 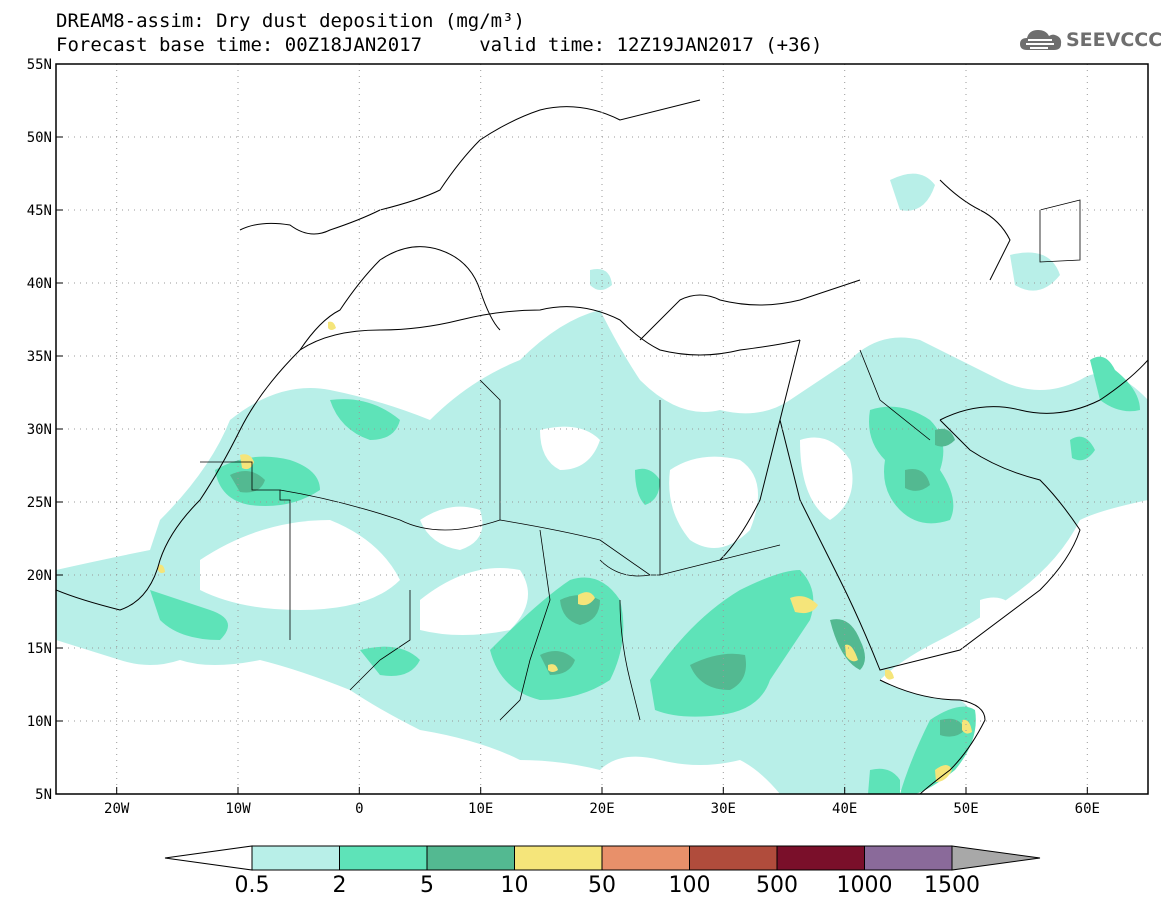 I want to click on lon-label: 20E, so click(x=601, y=809).